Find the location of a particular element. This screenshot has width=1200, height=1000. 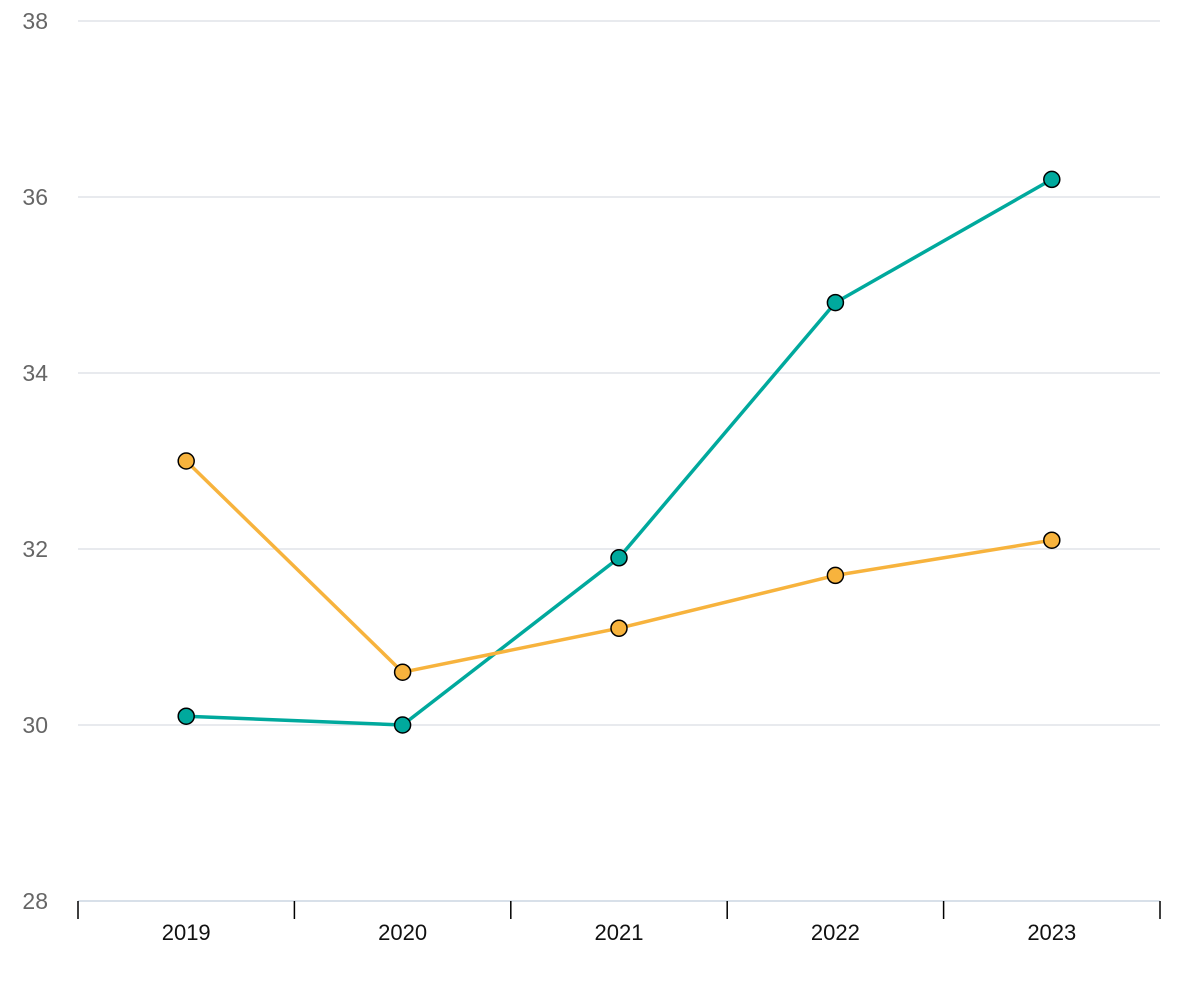

series-1-point-2022 is located at coordinates (835, 575).